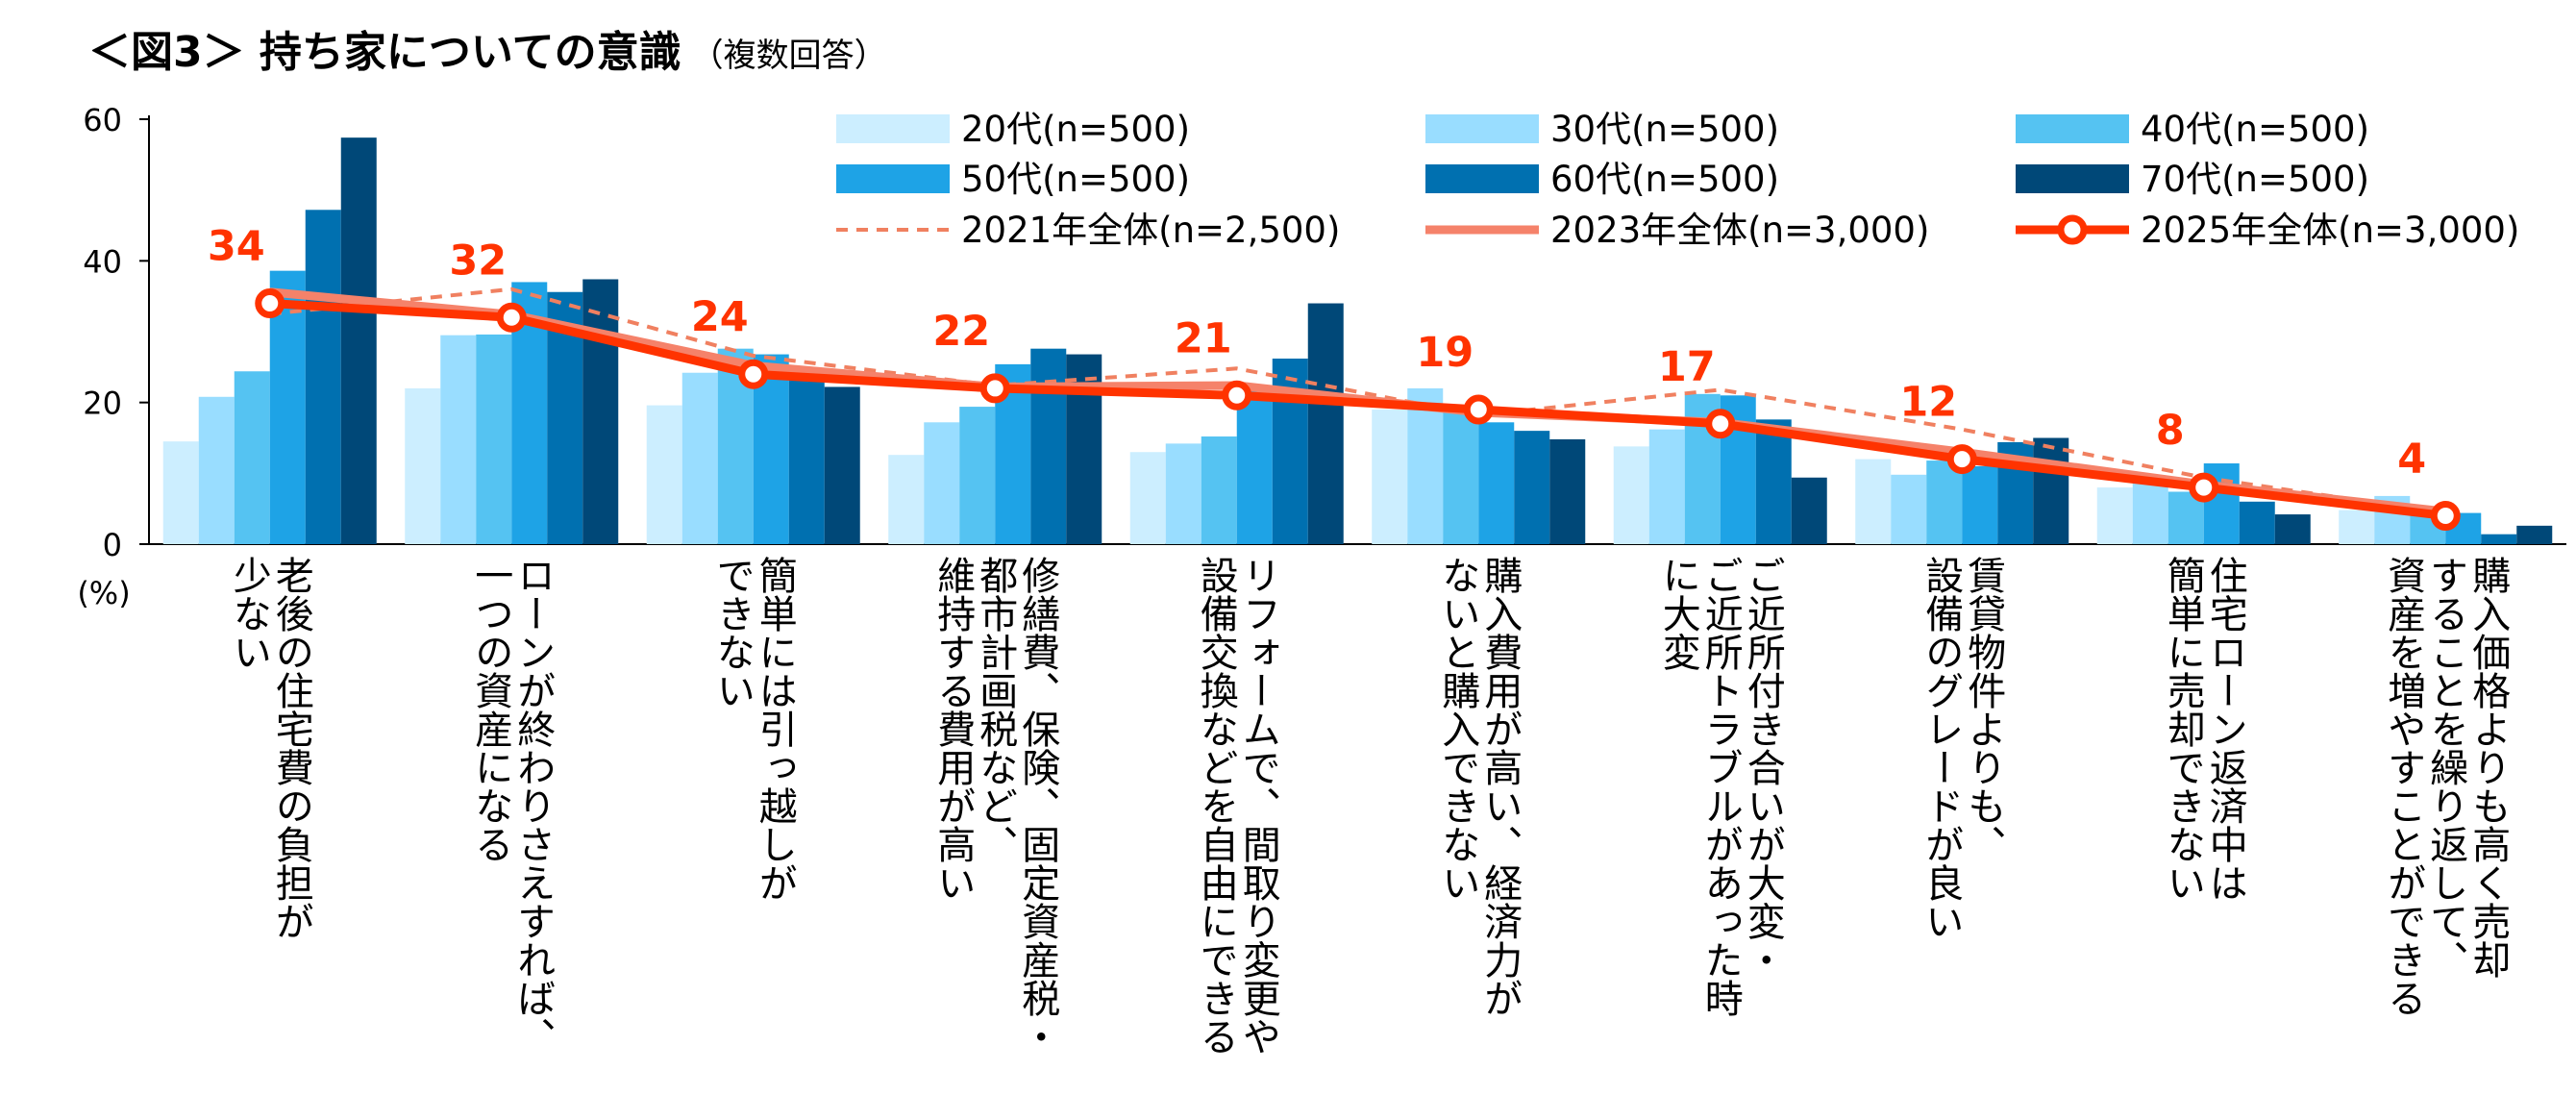  I want to click on category-label: に大変, so click(1678, 613).